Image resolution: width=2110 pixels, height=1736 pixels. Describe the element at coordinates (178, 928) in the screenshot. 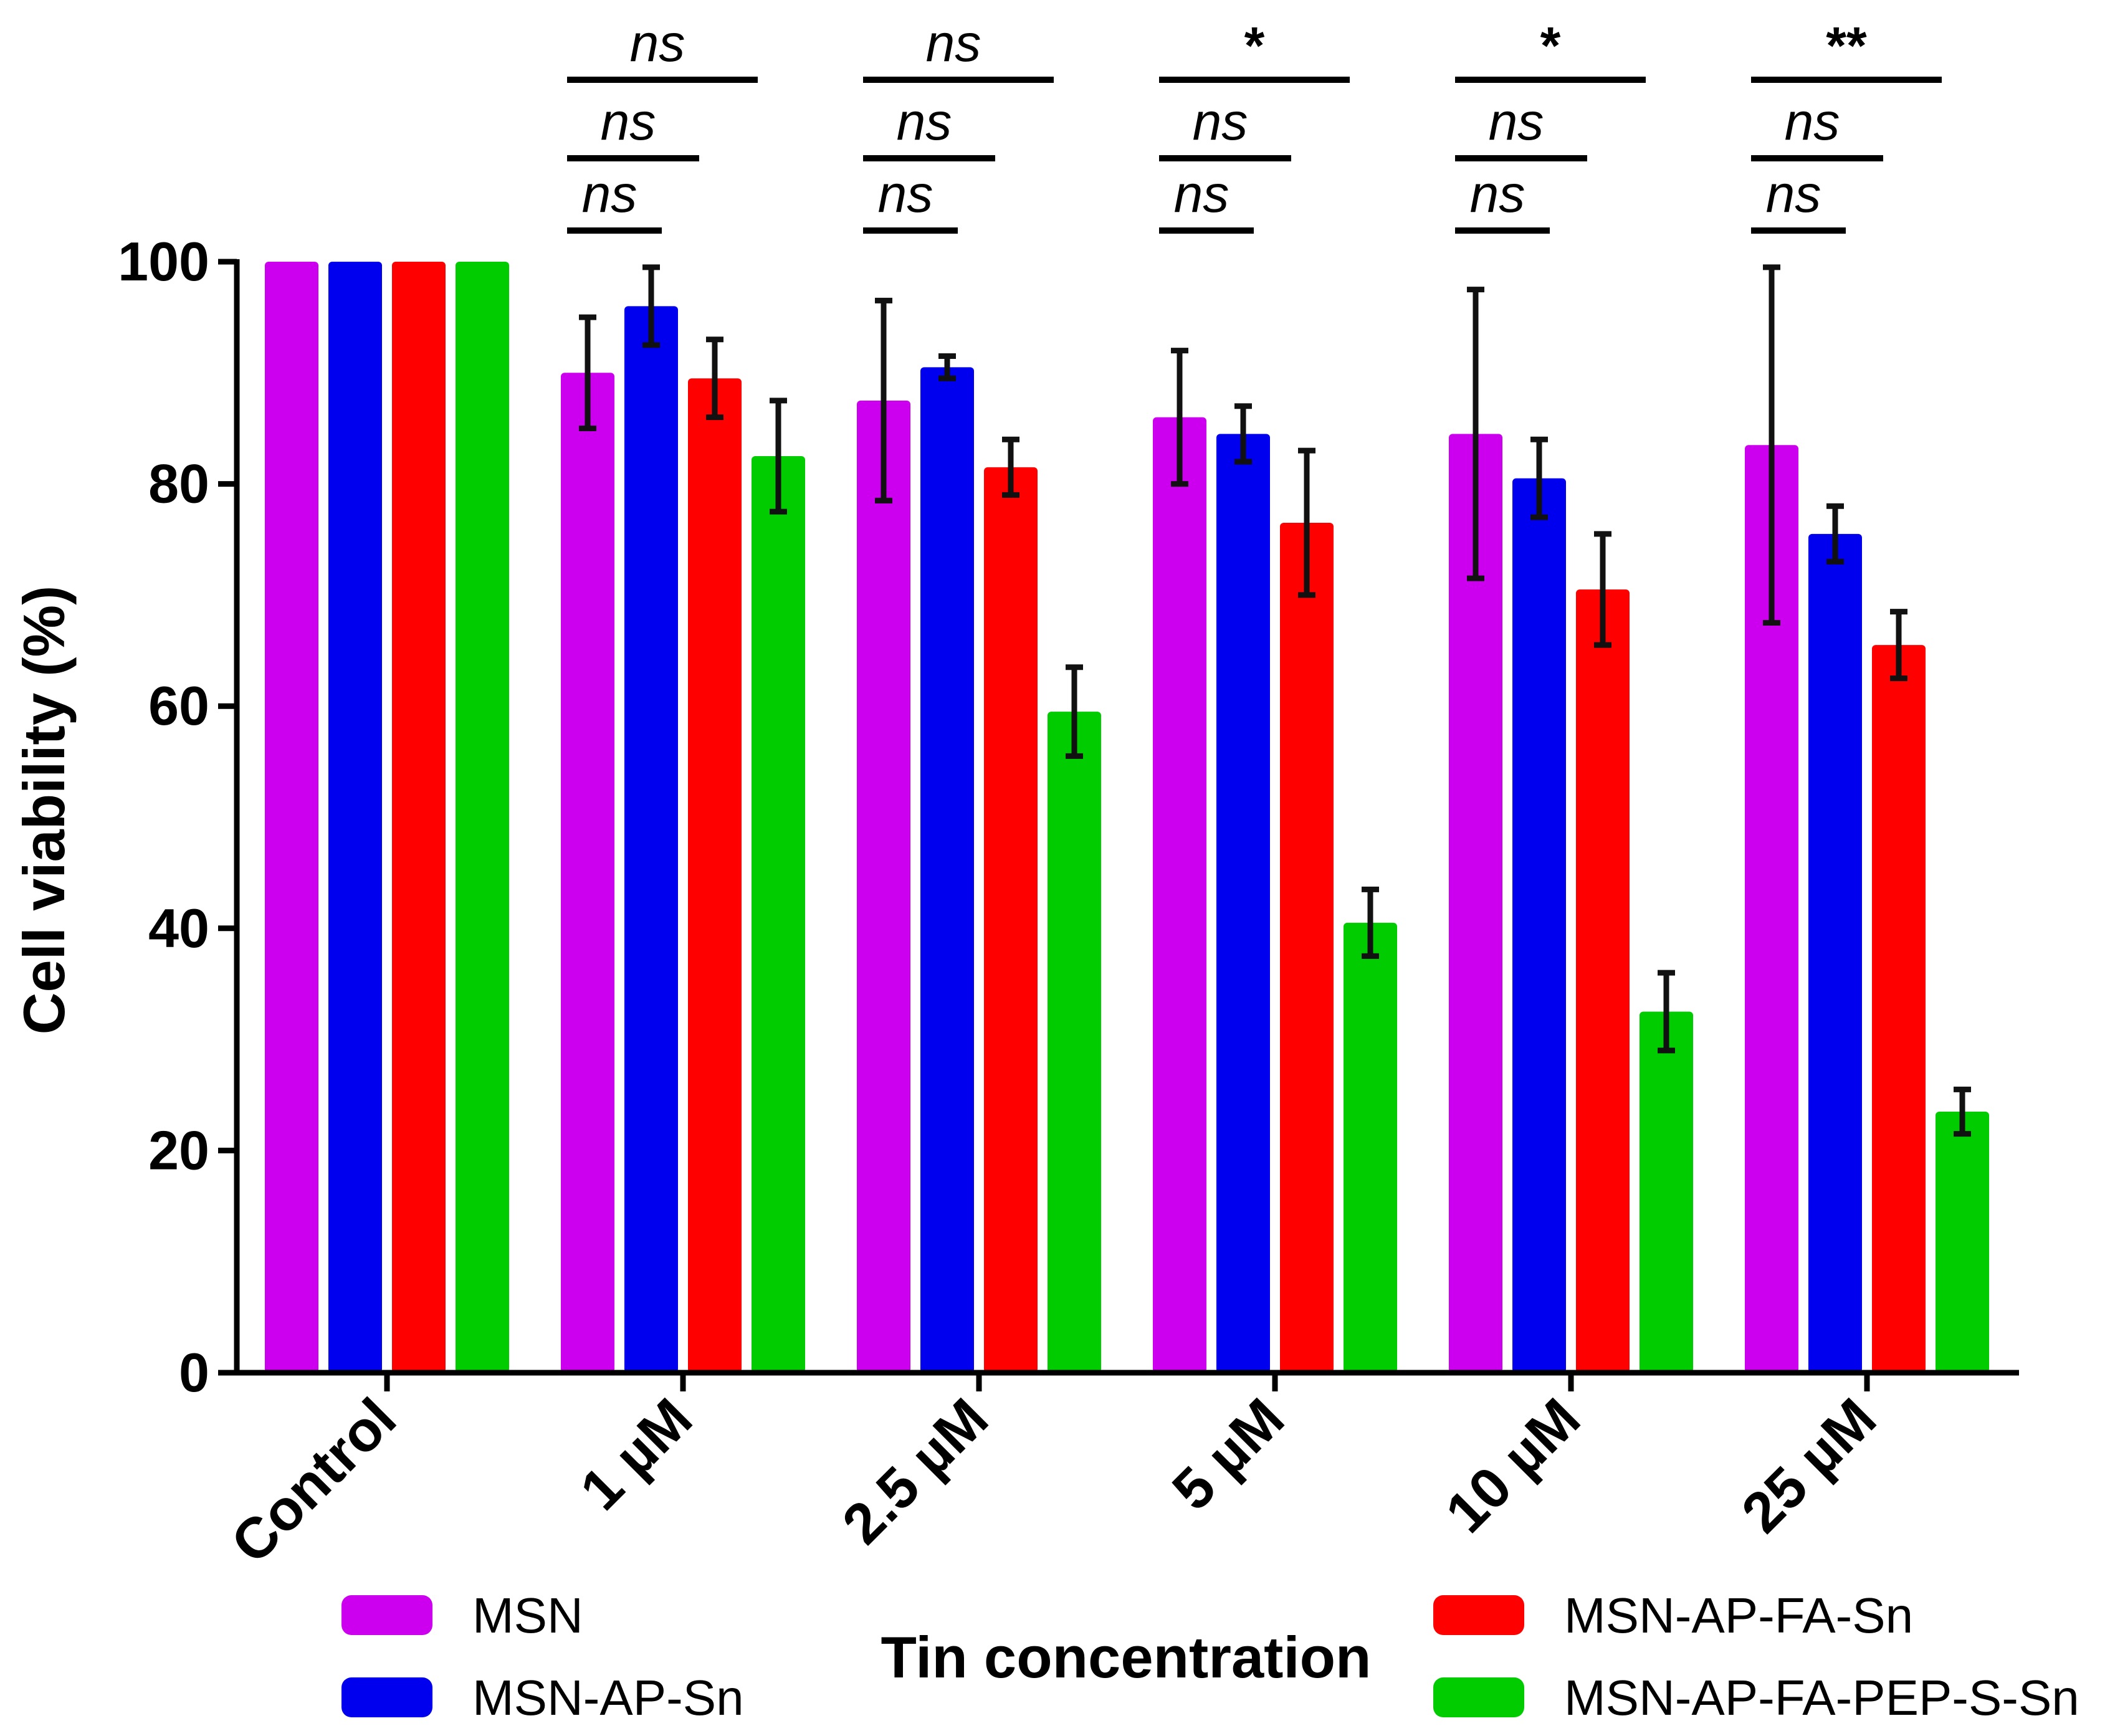

I see `y-tick-label: 40` at that location.